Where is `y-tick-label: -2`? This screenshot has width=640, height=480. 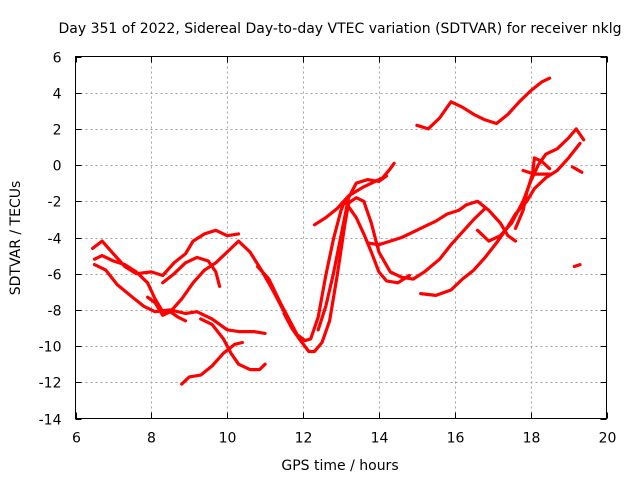
y-tick-label: -2 is located at coordinates (55, 203).